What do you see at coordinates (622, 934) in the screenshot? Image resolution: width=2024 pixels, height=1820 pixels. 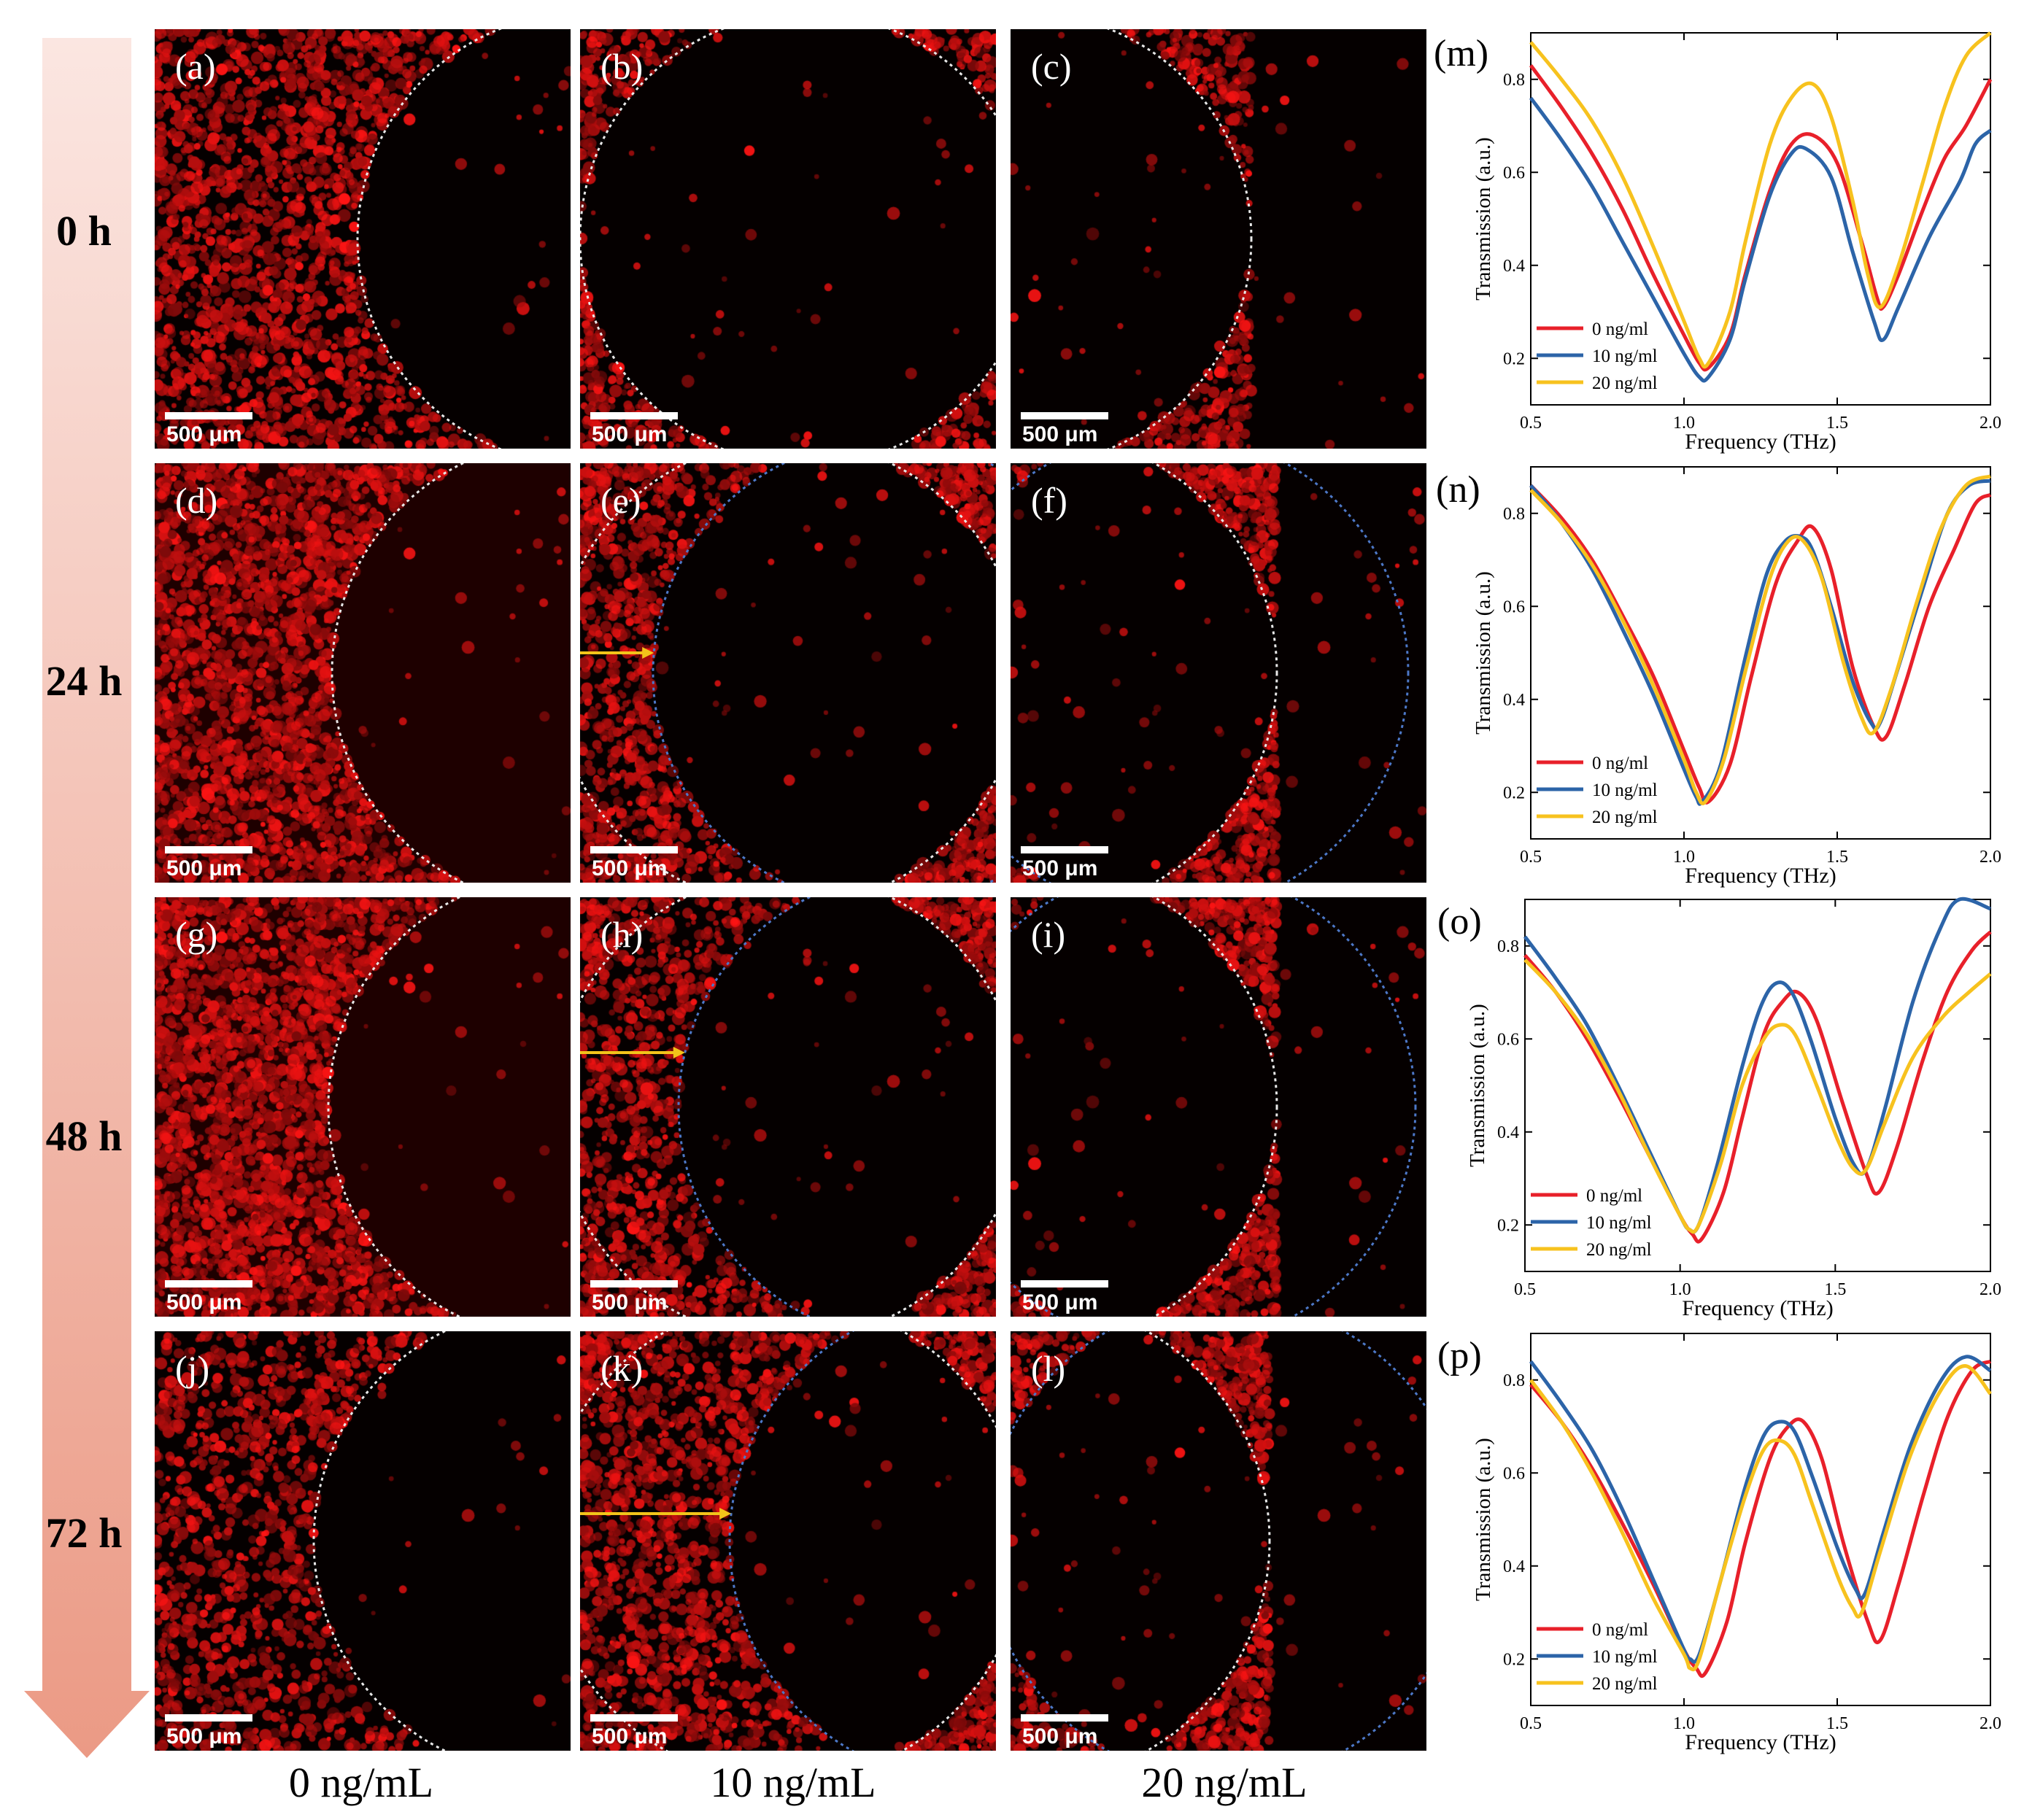 I see `panel-letter: (h)` at bounding box center [622, 934].